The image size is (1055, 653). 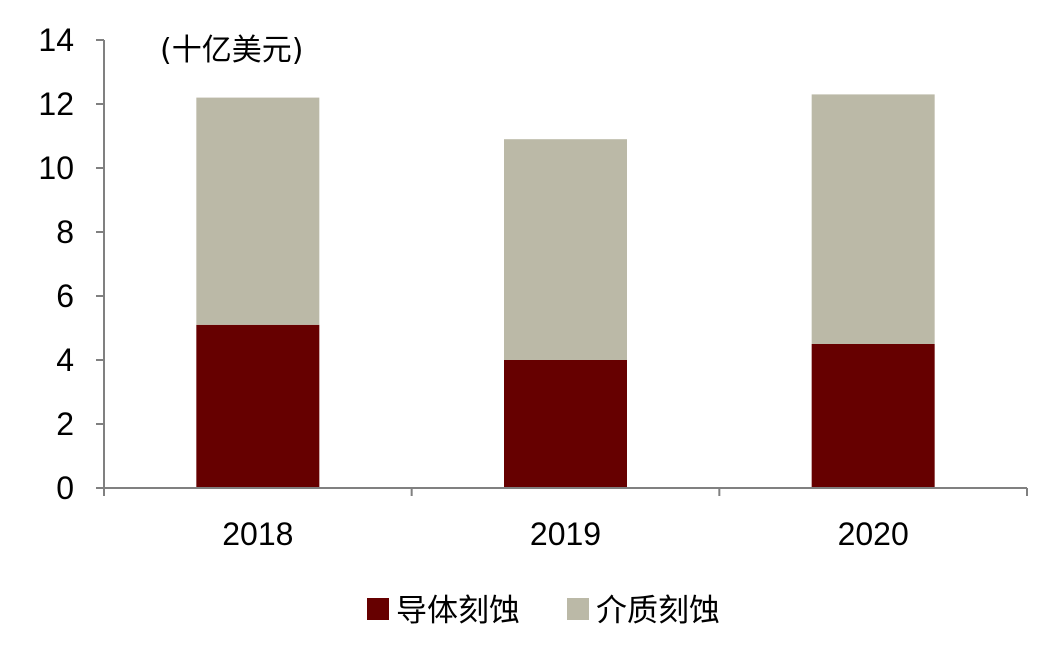 What do you see at coordinates (56, 168) in the screenshot?
I see `y-tick-label: 10` at bounding box center [56, 168].